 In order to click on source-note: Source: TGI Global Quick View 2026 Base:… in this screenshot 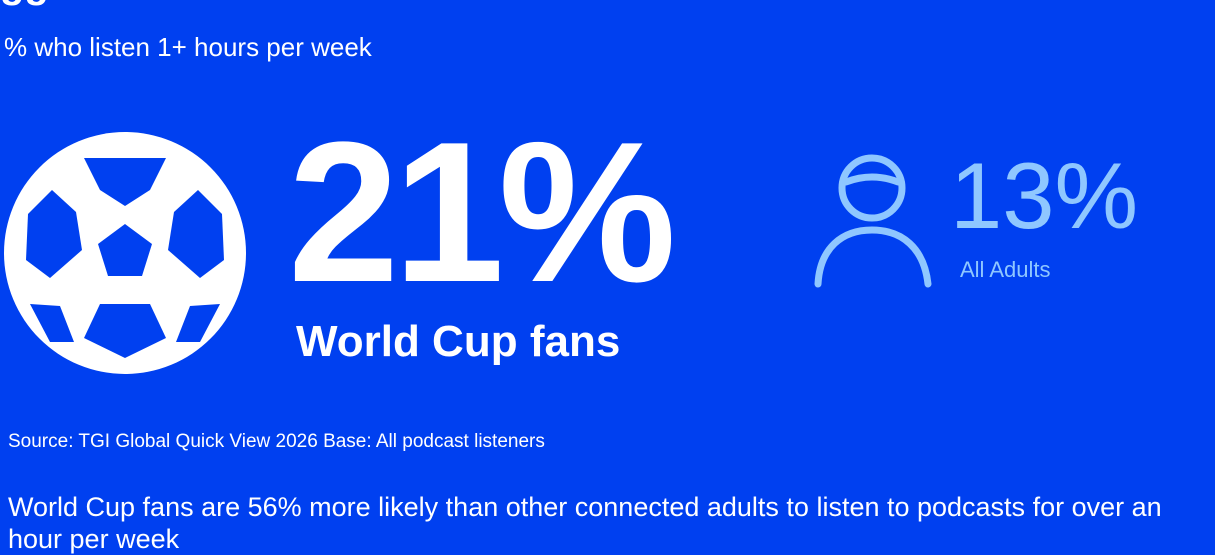, I will do `click(276, 441)`.